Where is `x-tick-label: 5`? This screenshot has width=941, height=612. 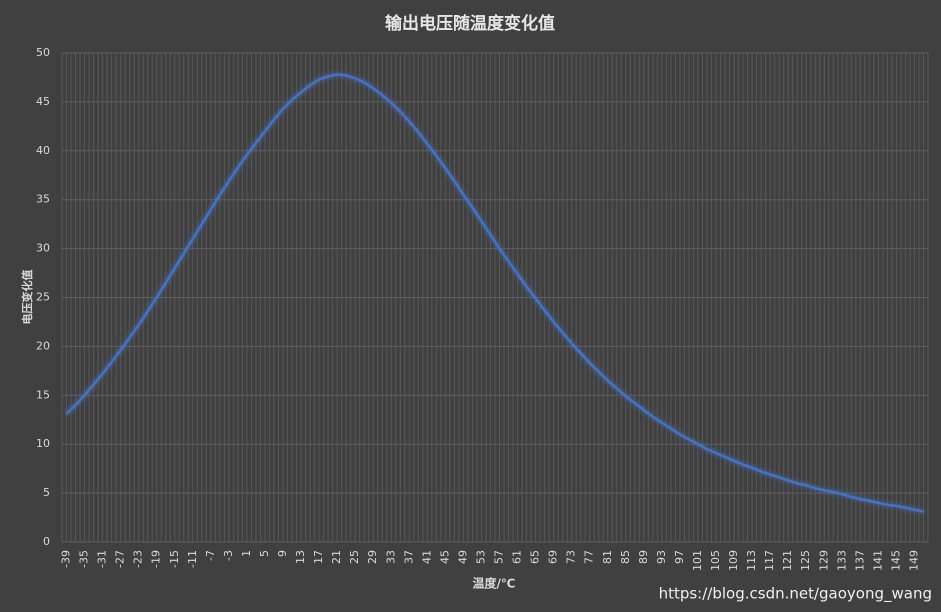 x-tick-label: 5 is located at coordinates (264, 553).